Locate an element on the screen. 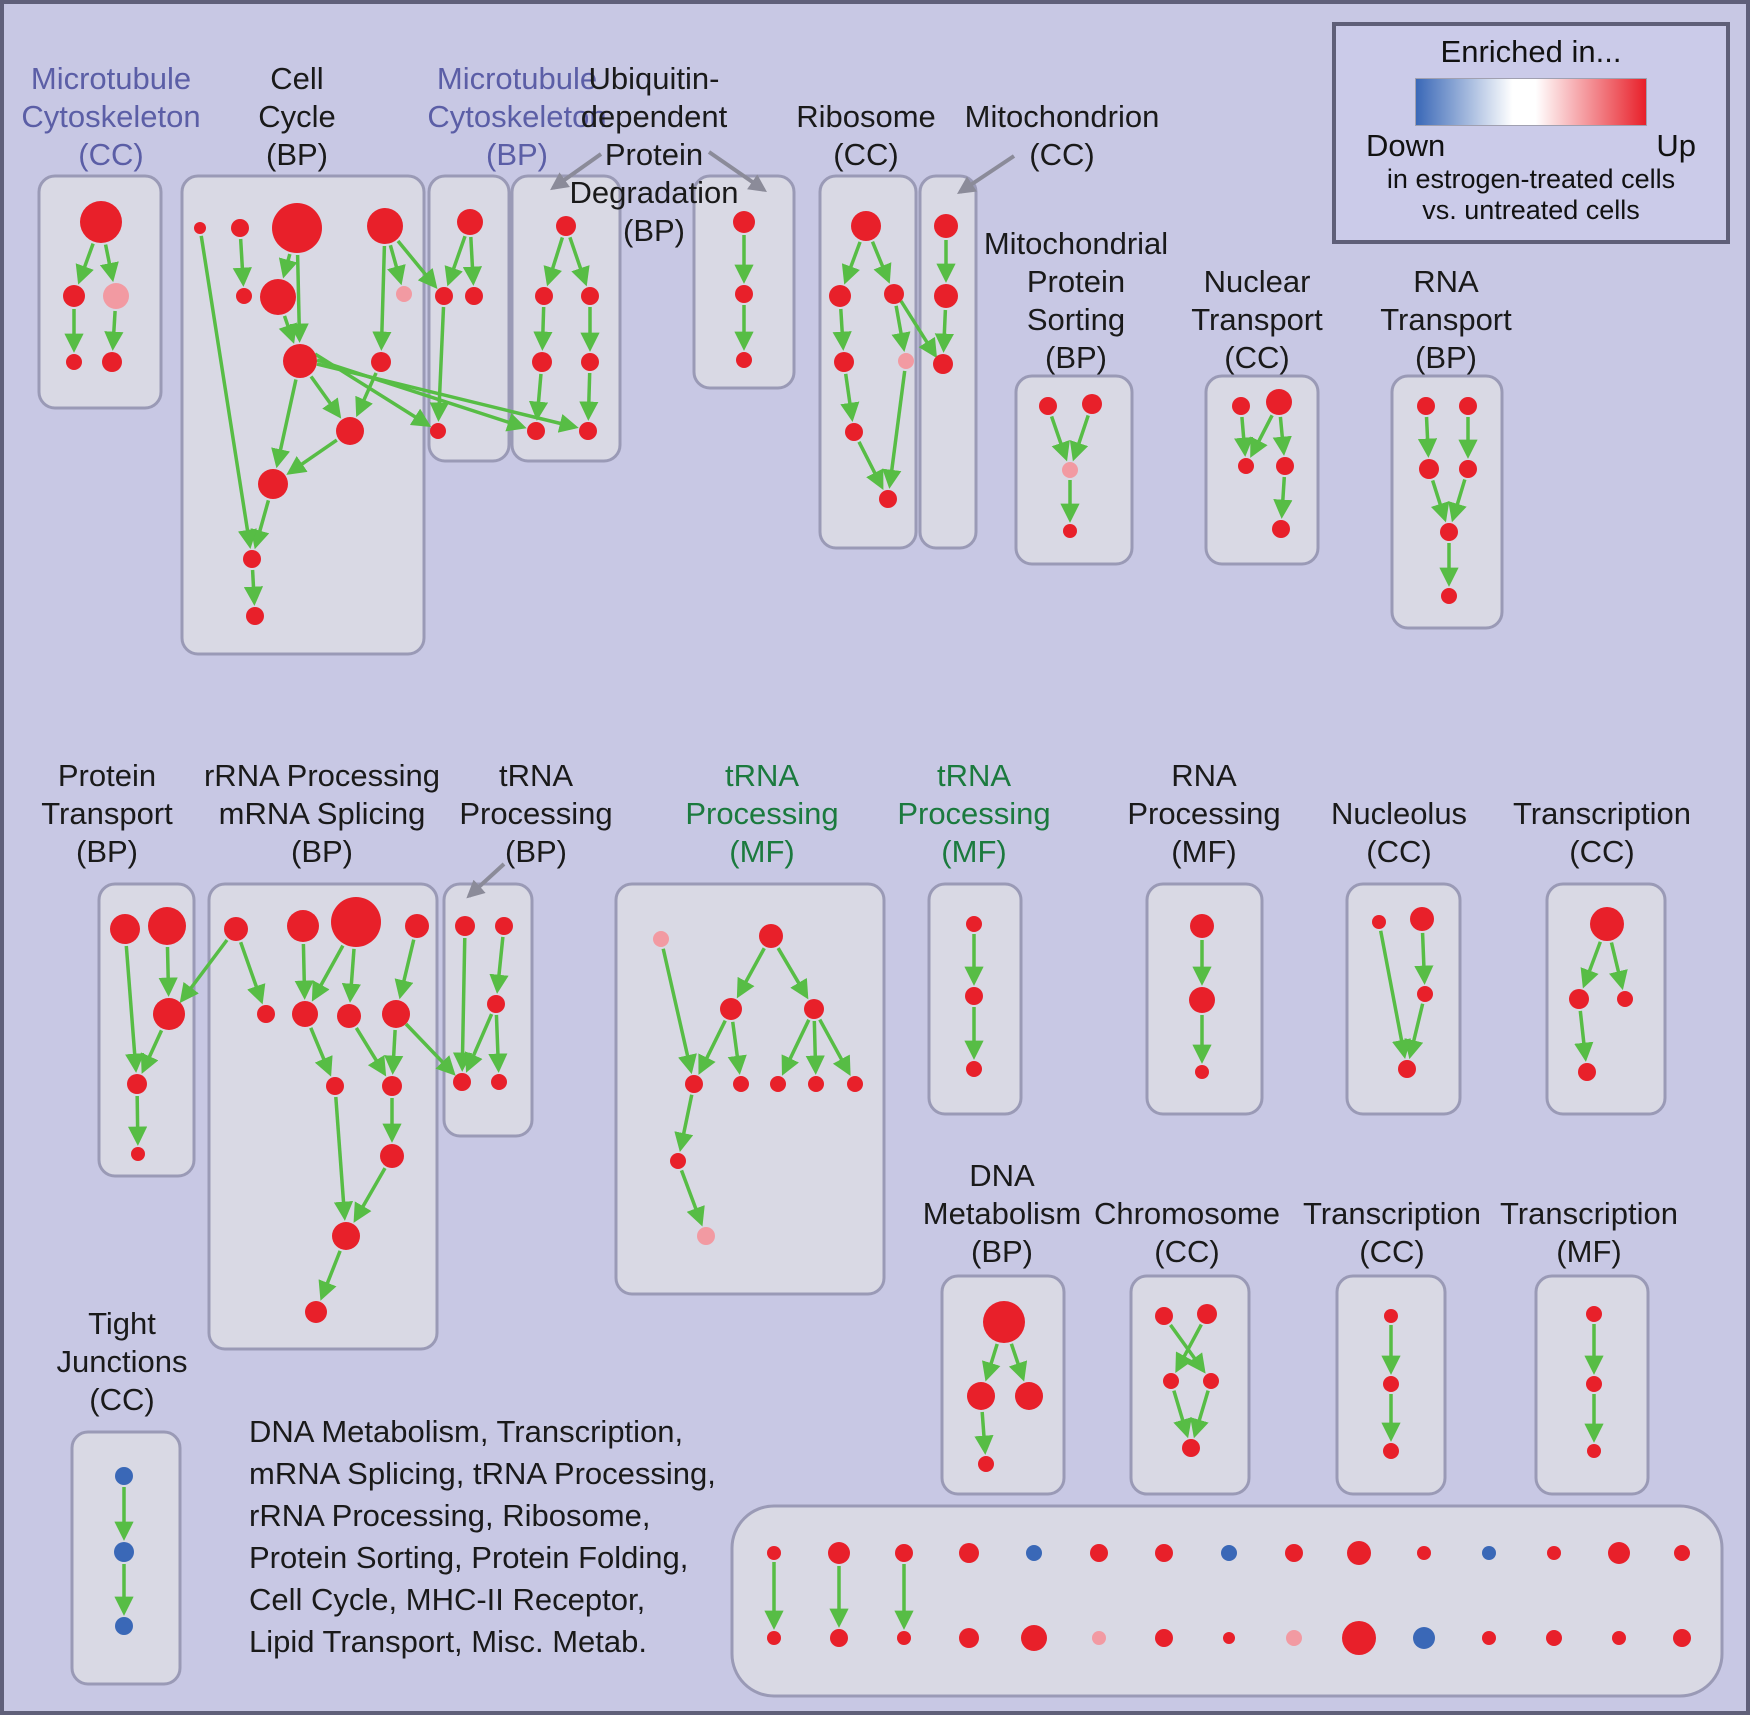 This screenshot has height=1715, width=1750. nucleolus-cc-edge is located at coordinates (1394, 995).